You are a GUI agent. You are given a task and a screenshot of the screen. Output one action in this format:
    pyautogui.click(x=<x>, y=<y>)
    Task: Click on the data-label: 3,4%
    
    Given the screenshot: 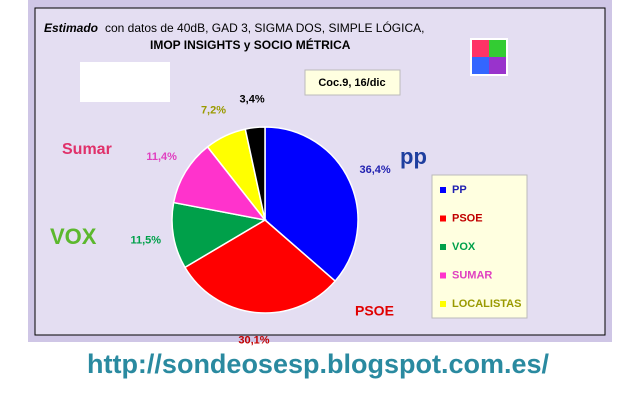 What is the action you would take?
    pyautogui.click(x=252, y=100)
    